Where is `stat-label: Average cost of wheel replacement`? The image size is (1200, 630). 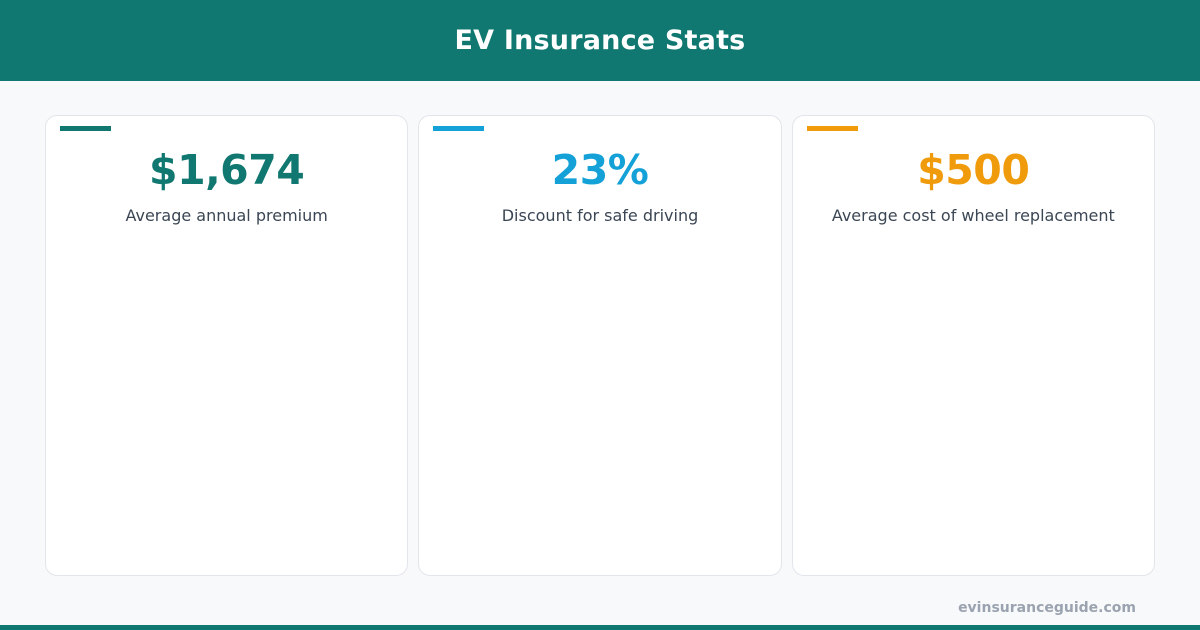
stat-label: Average cost of wheel replacement is located at coordinates (973, 215).